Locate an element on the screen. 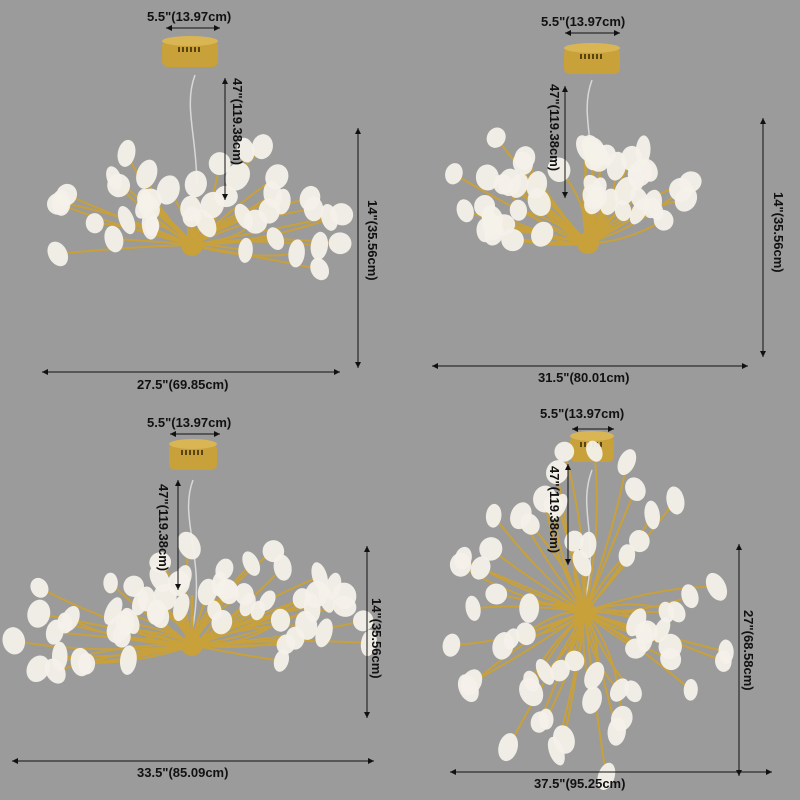  width-label: 33.5"(85.09cm) is located at coordinates (183, 772).